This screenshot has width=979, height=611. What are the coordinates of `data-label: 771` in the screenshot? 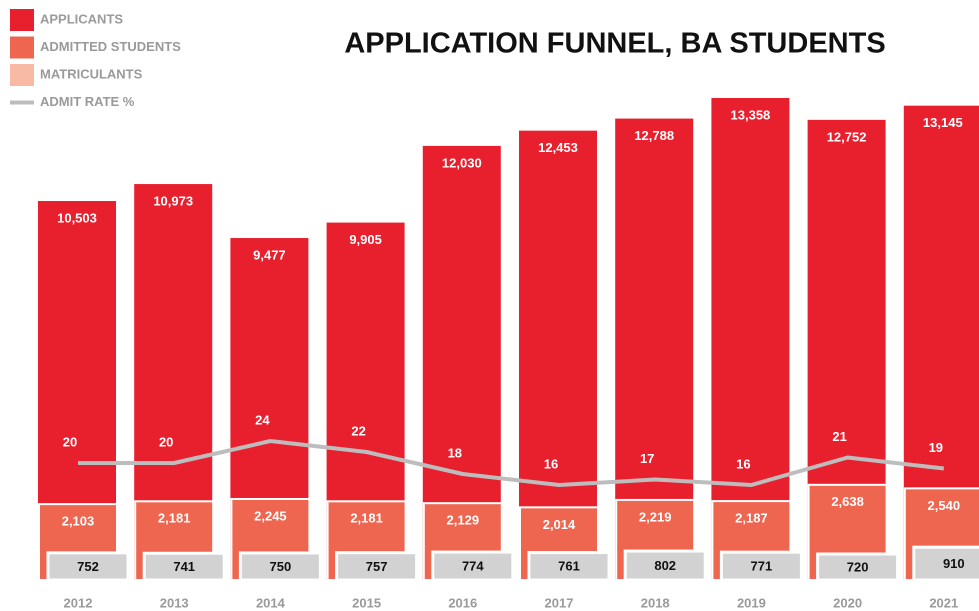 It's located at (762, 566).